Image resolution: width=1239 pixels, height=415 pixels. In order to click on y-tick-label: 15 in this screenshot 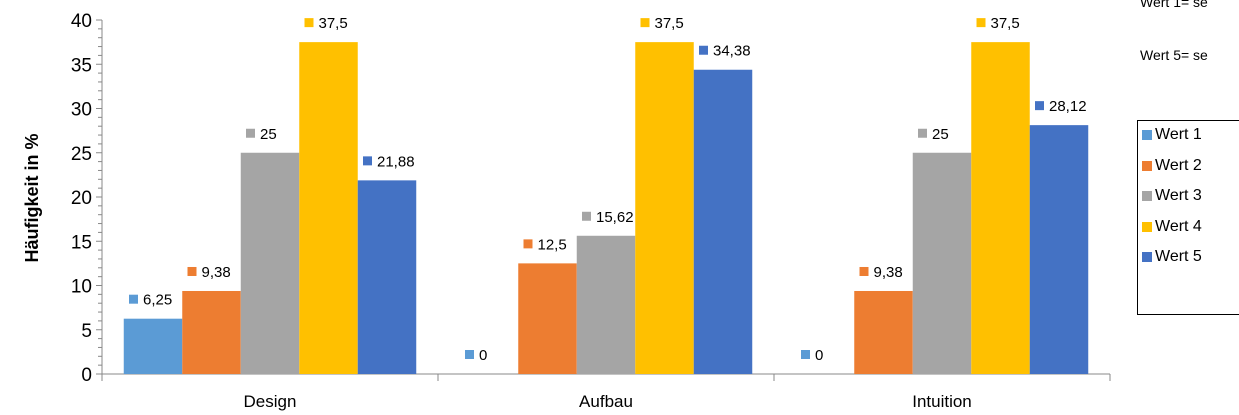, I will do `click(81, 242)`.